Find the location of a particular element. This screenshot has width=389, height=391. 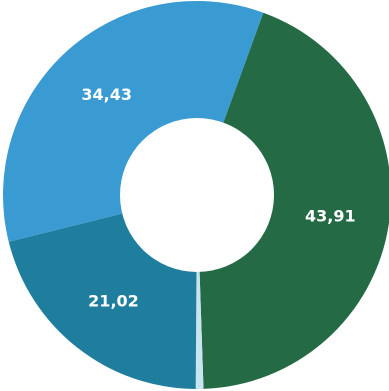

slice-value-label-0: 43,91 is located at coordinates (330, 216).